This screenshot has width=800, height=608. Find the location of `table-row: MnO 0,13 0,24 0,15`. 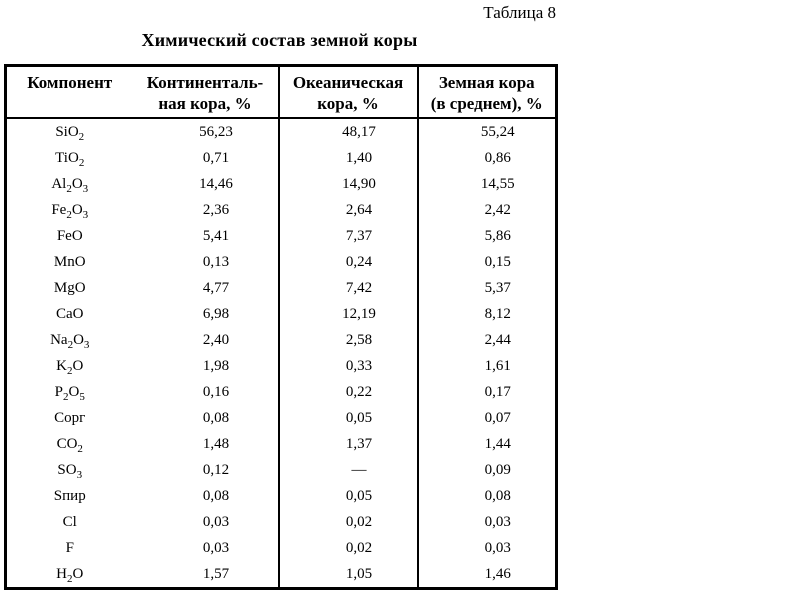

table-row: MnO 0,13 0,24 0,15 is located at coordinates (281, 262).